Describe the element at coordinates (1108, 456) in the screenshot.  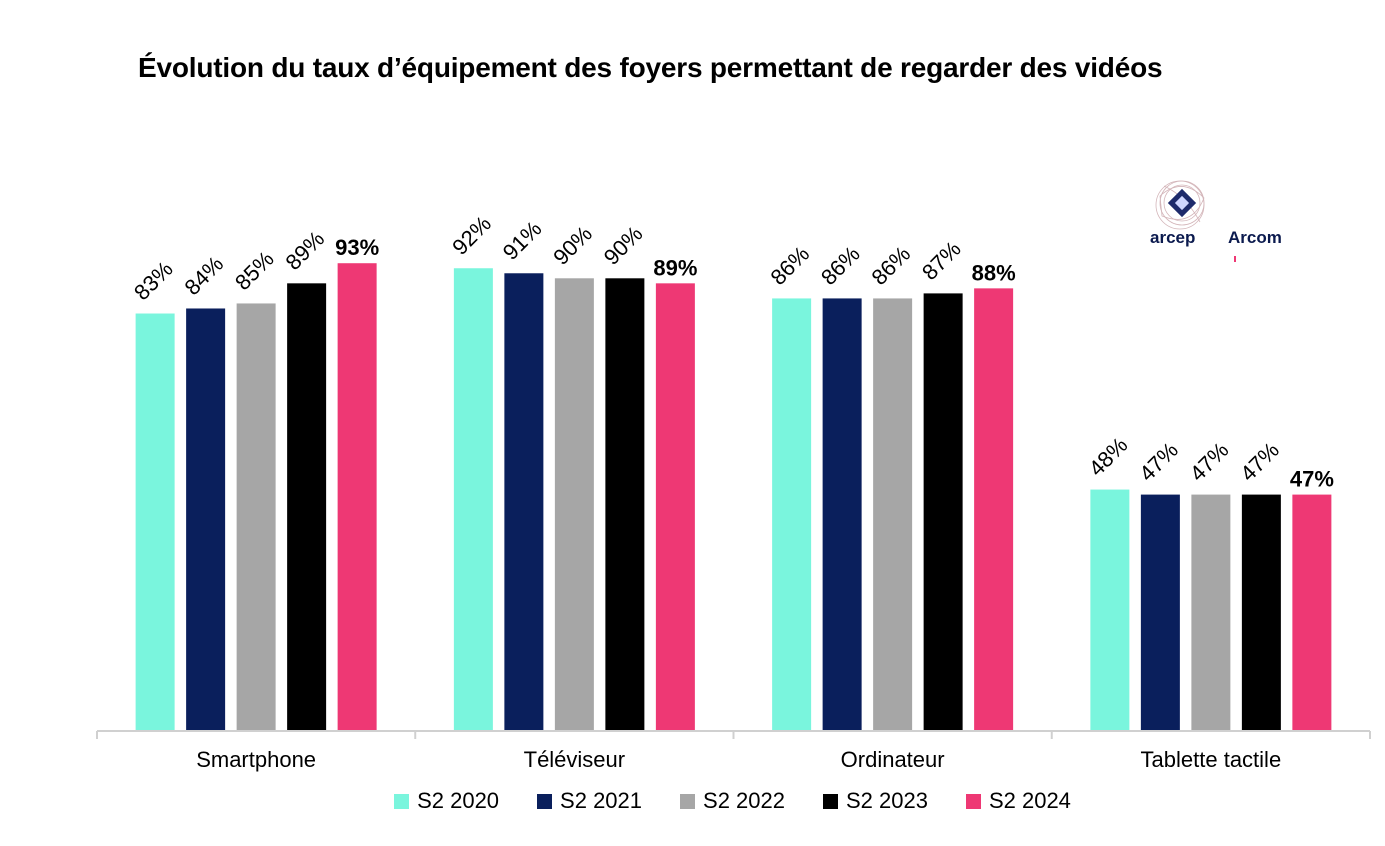
I see `data-label: 48%` at that location.